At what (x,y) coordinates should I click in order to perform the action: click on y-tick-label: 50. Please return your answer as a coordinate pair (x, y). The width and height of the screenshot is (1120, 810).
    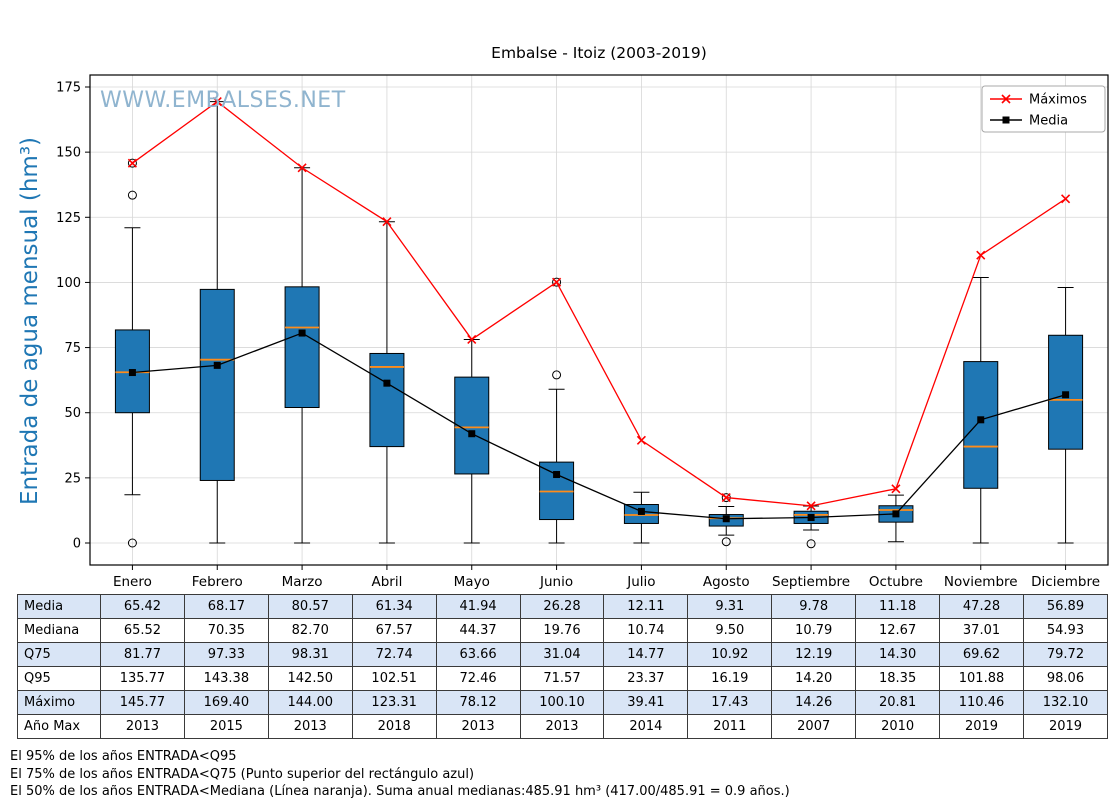
    Looking at the image, I should click on (72, 413).